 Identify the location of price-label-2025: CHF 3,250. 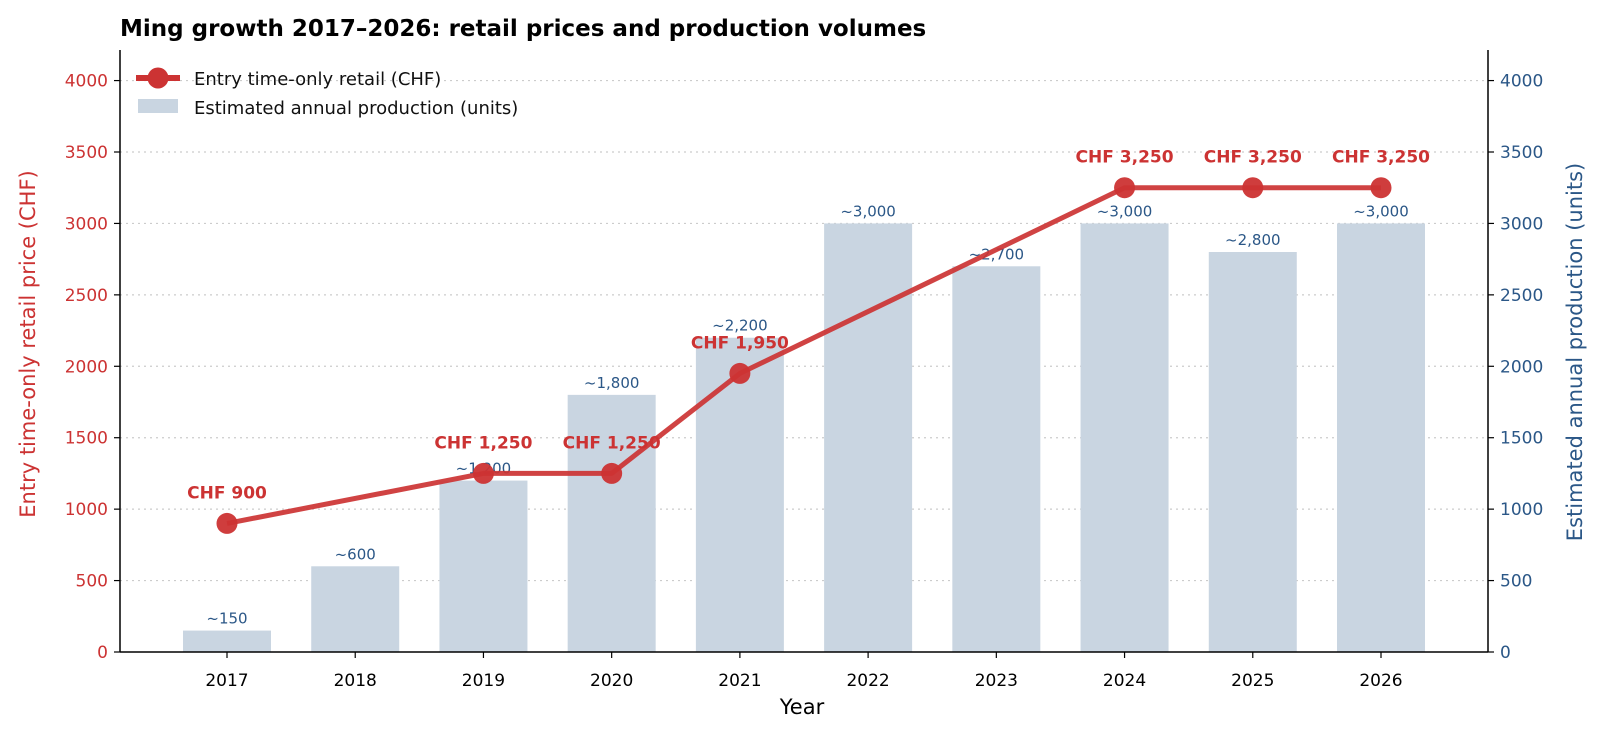
(1253, 158).